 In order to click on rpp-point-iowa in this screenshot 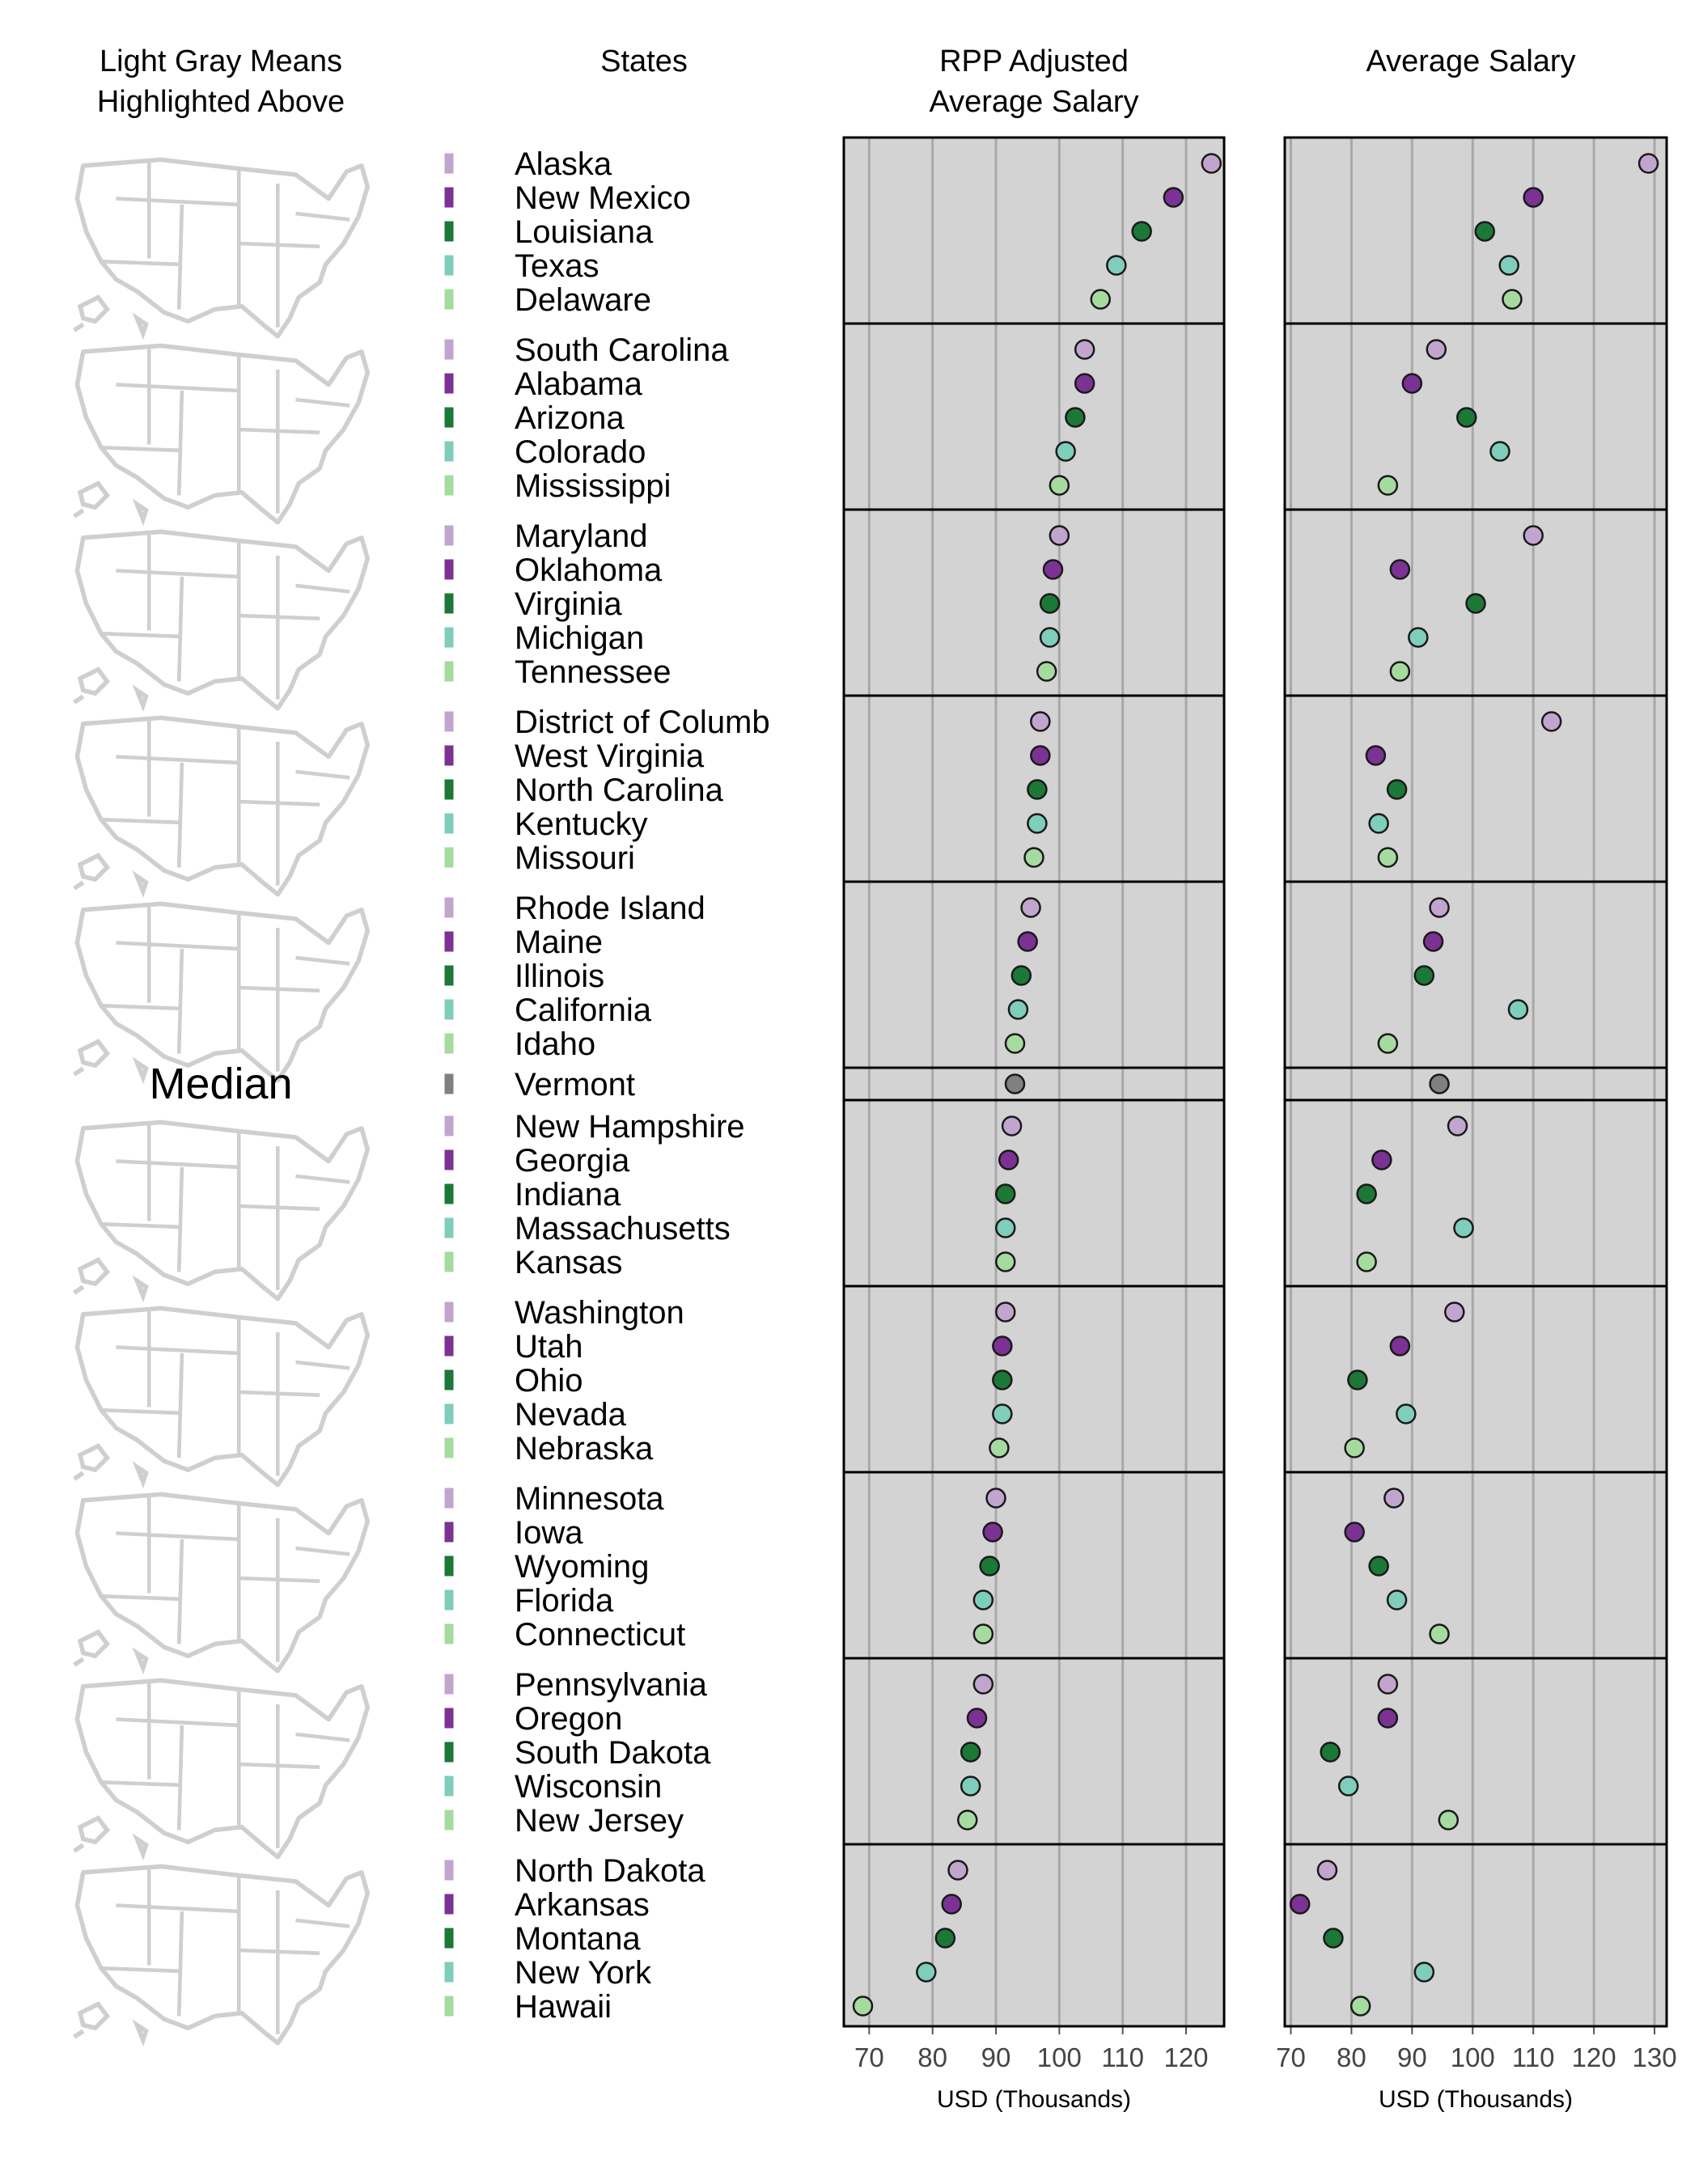, I will do `click(992, 1532)`.